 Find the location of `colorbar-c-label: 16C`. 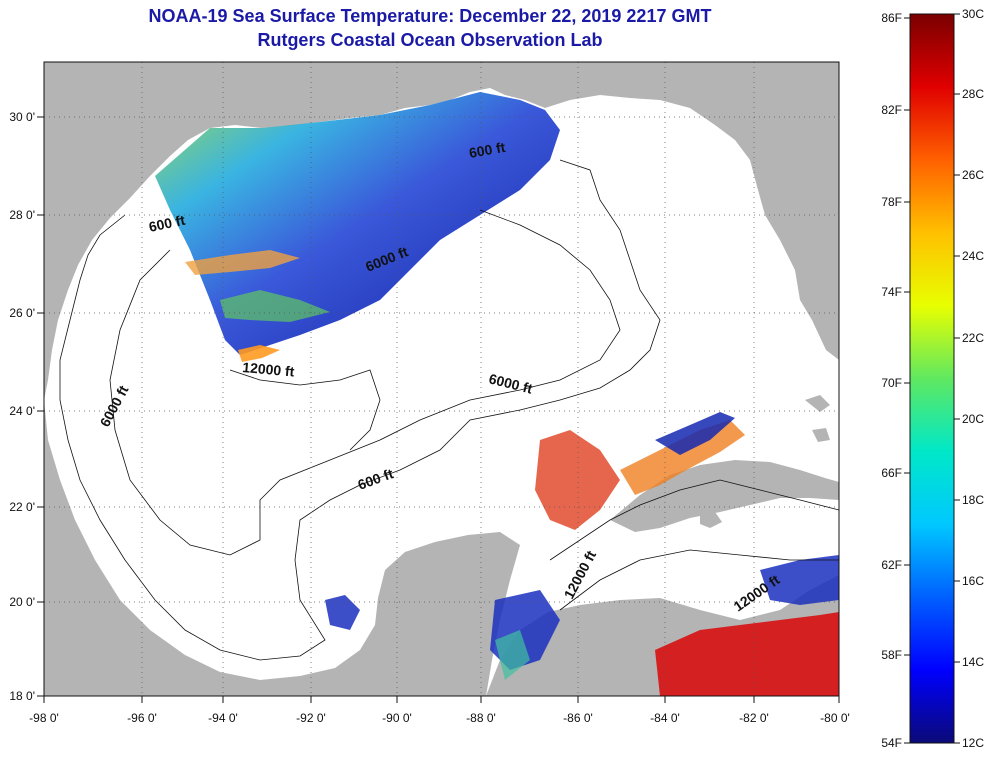

colorbar-c-label: 16C is located at coordinates (973, 581).